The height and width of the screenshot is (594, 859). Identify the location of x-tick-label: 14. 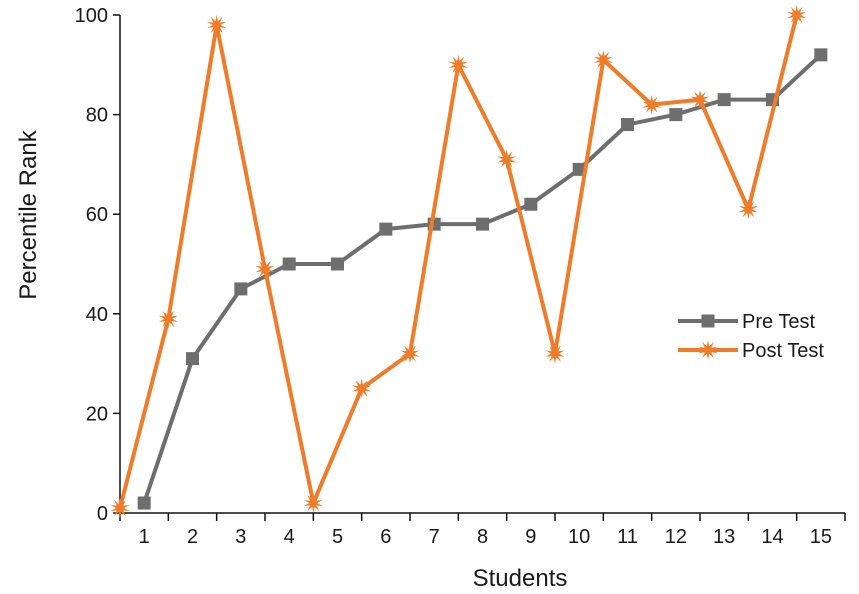
(772, 537).